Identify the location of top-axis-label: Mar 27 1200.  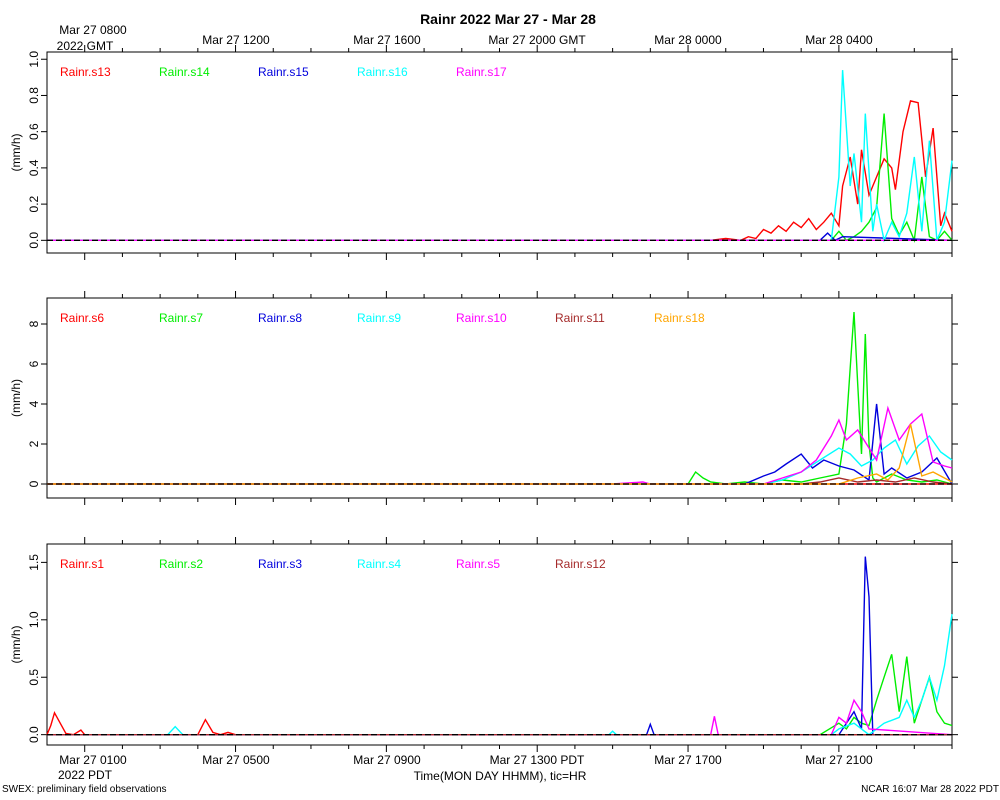
(236, 40).